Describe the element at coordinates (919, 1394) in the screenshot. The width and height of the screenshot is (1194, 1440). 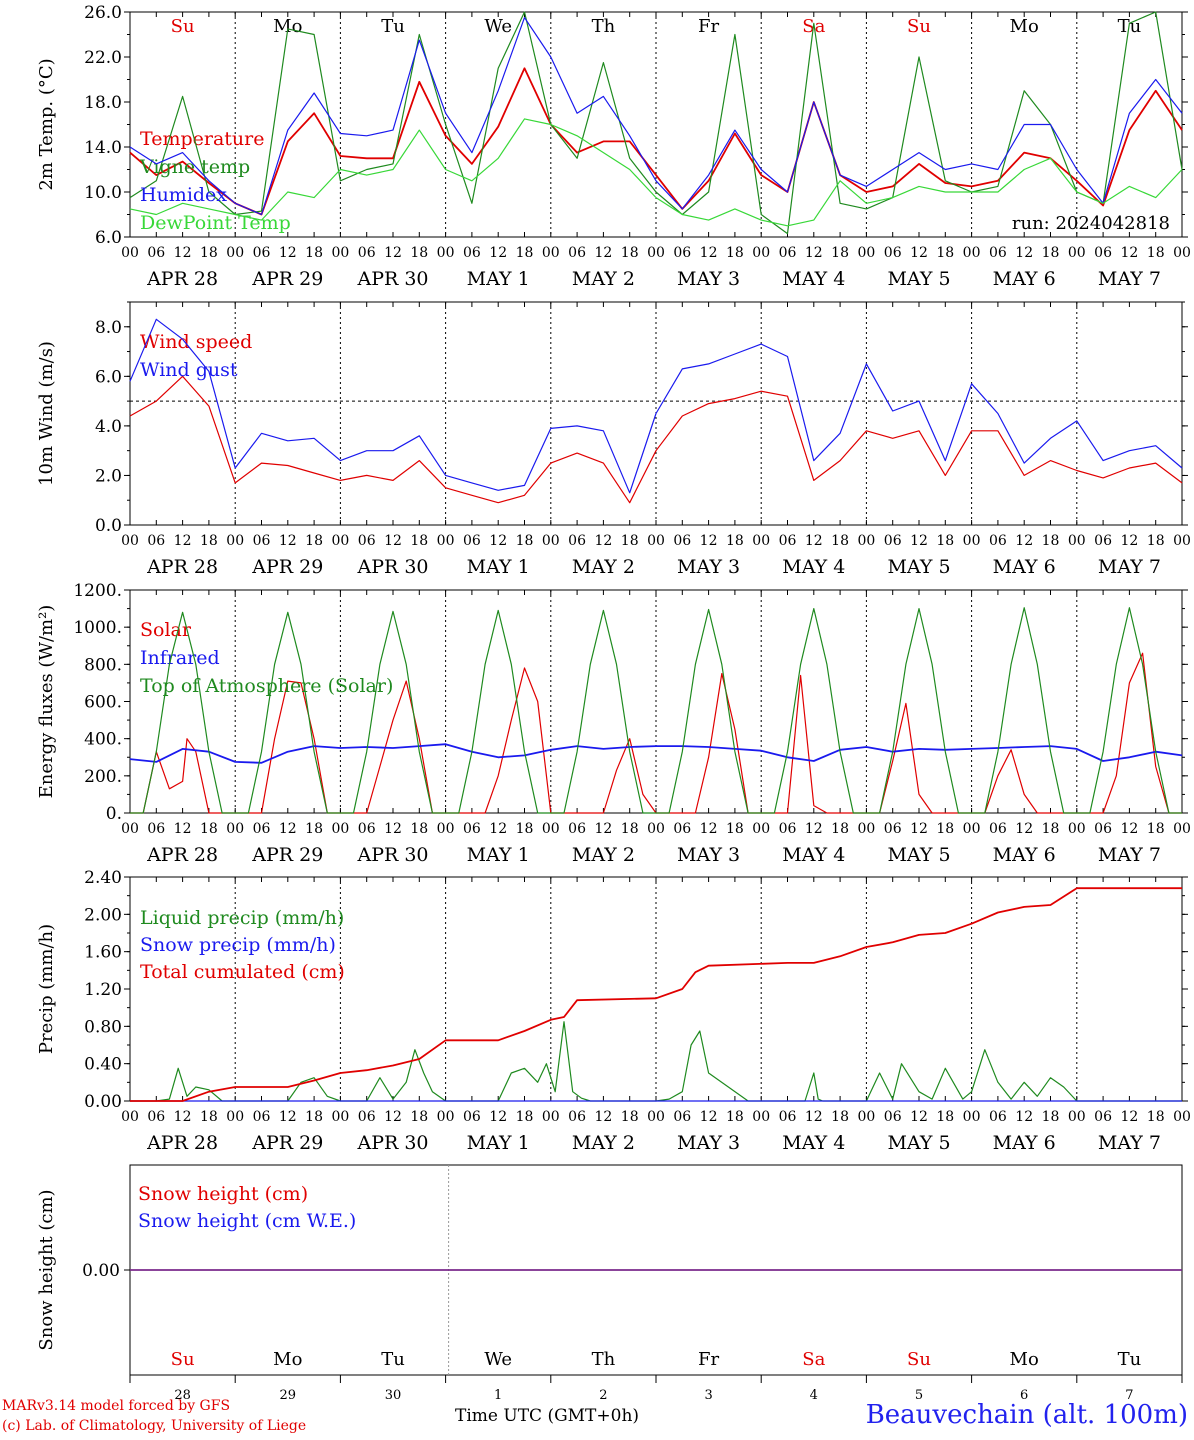
I see `day-number-label: 5` at that location.